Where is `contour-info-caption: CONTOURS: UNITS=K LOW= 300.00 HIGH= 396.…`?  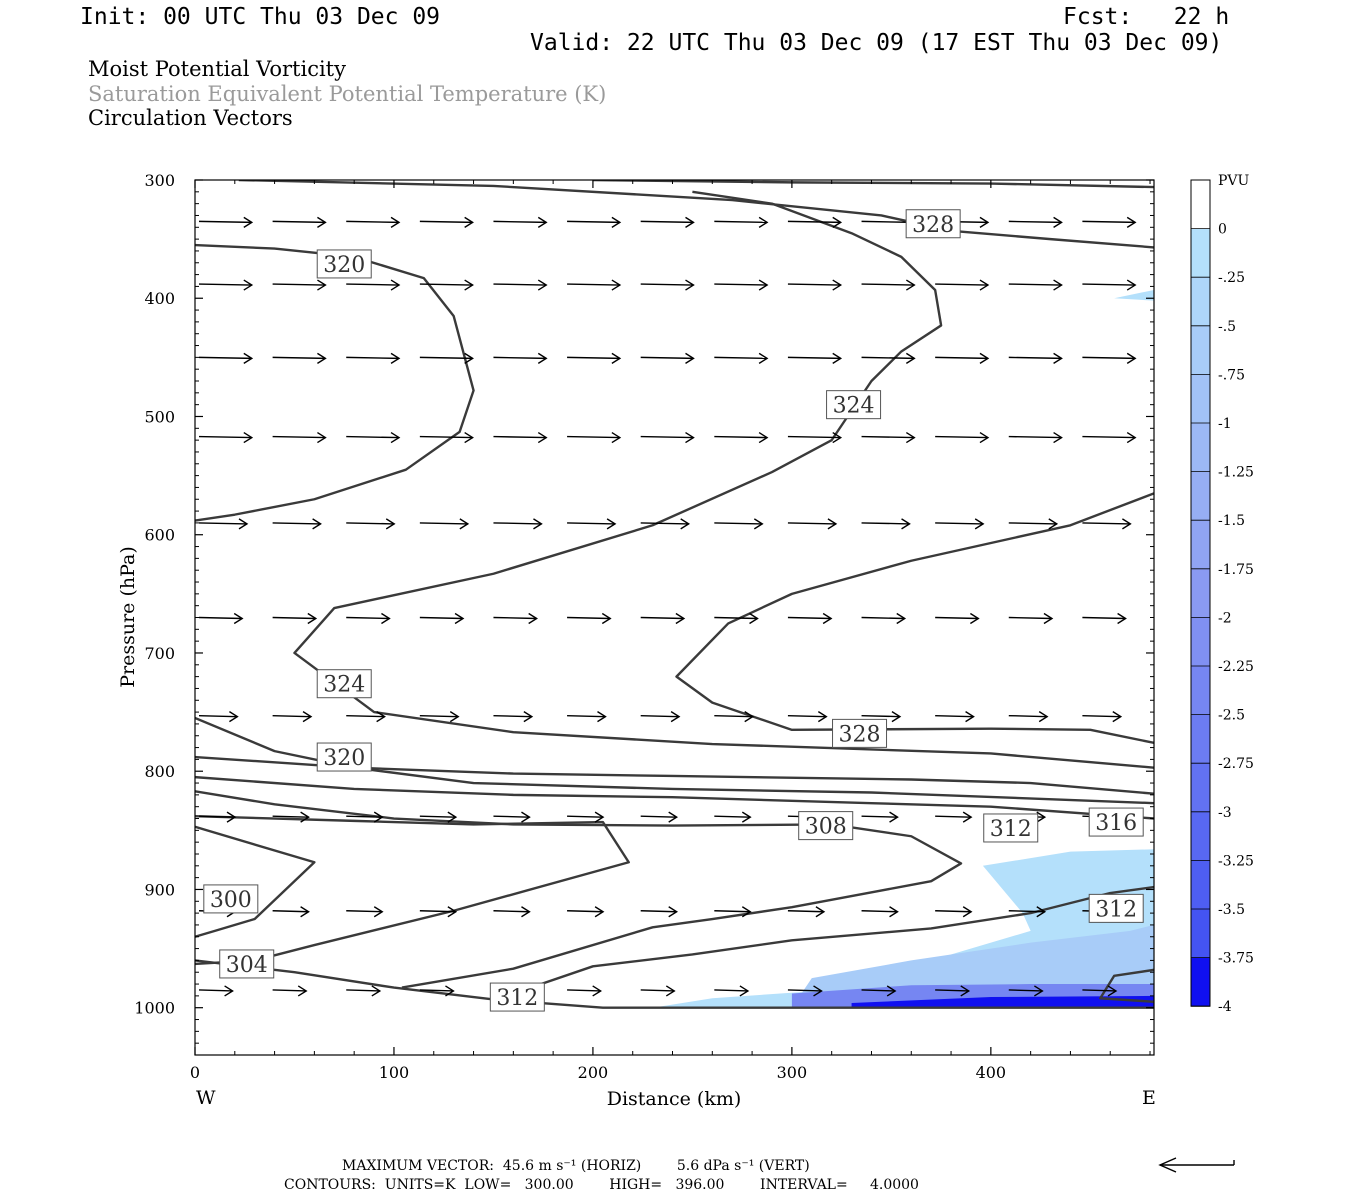
contour-info-caption: CONTOURS: UNITS=K LOW= 300.00 HIGH= 396.… is located at coordinates (601, 1185).